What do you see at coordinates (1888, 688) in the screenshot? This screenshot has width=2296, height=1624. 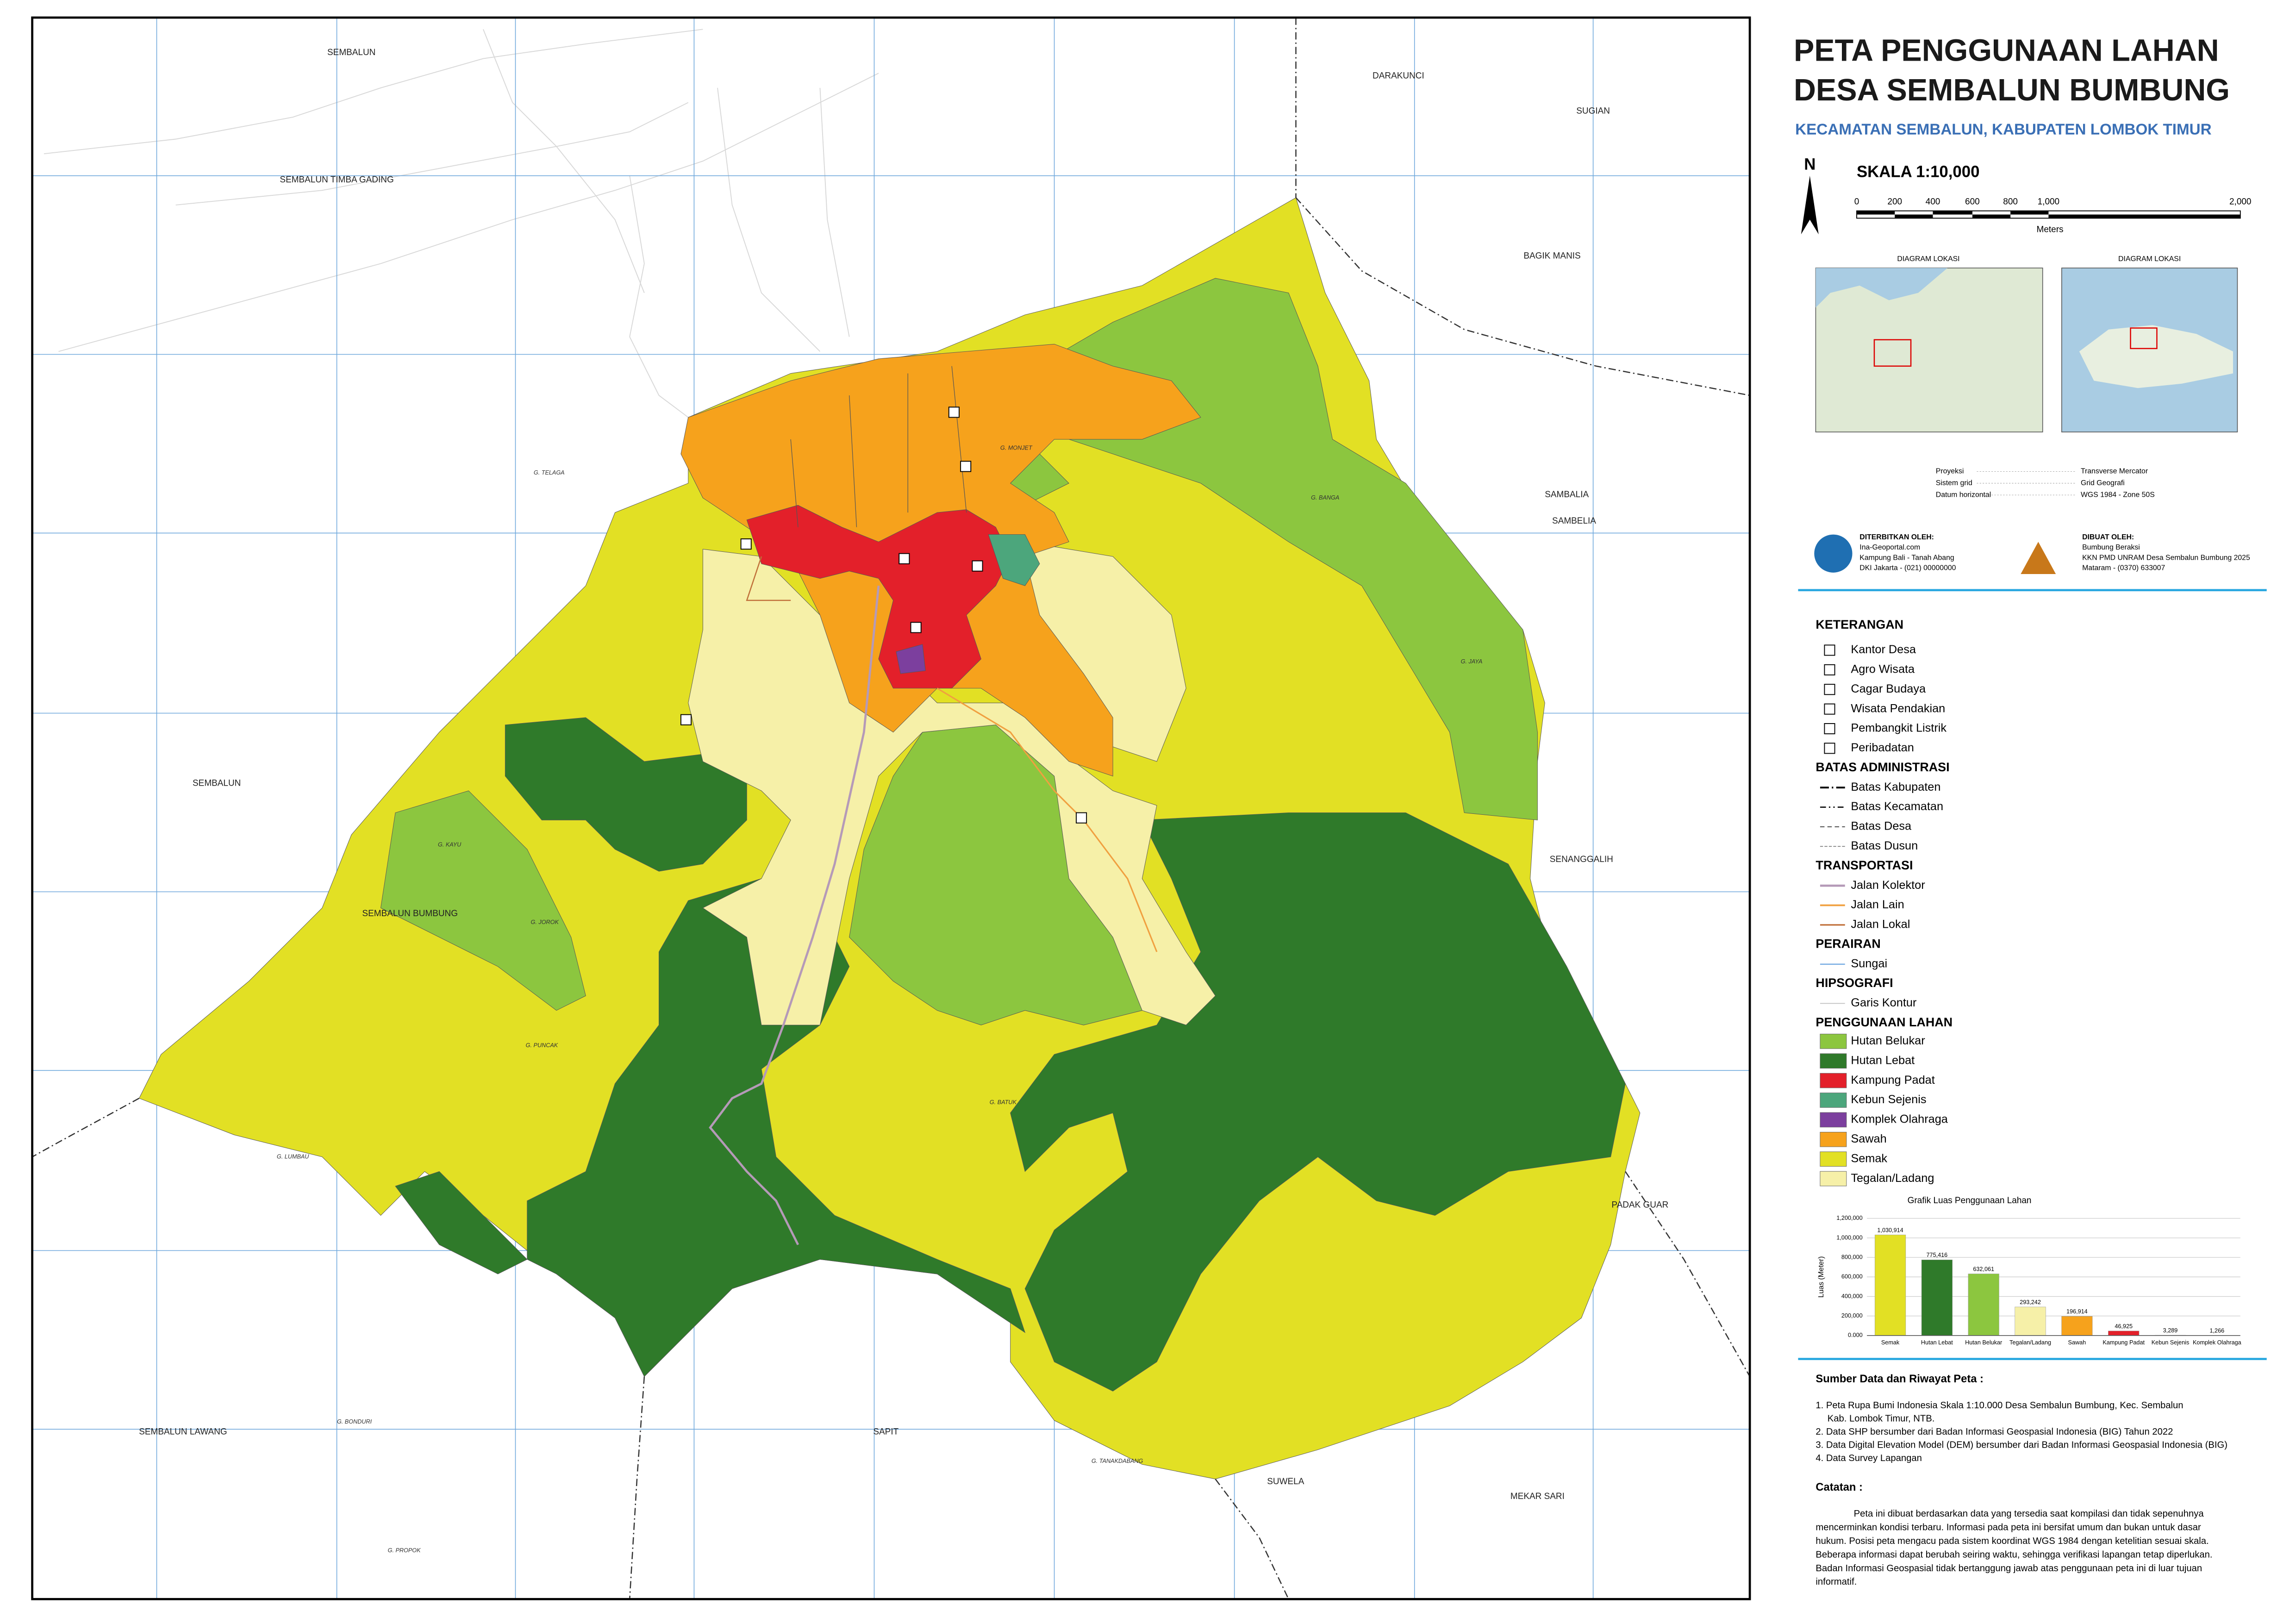 I see `legend-item: Cagar Budaya` at bounding box center [1888, 688].